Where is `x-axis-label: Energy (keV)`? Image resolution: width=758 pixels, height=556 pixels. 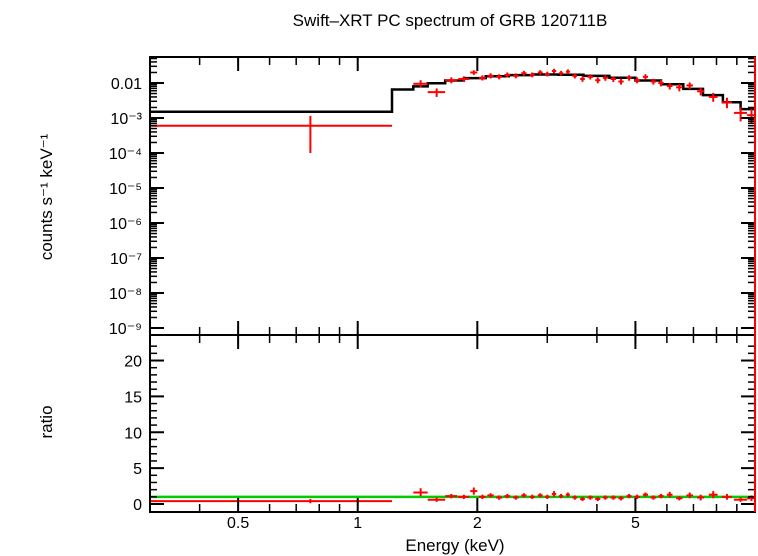
x-axis-label: Energy (keV) is located at coordinates (454, 545).